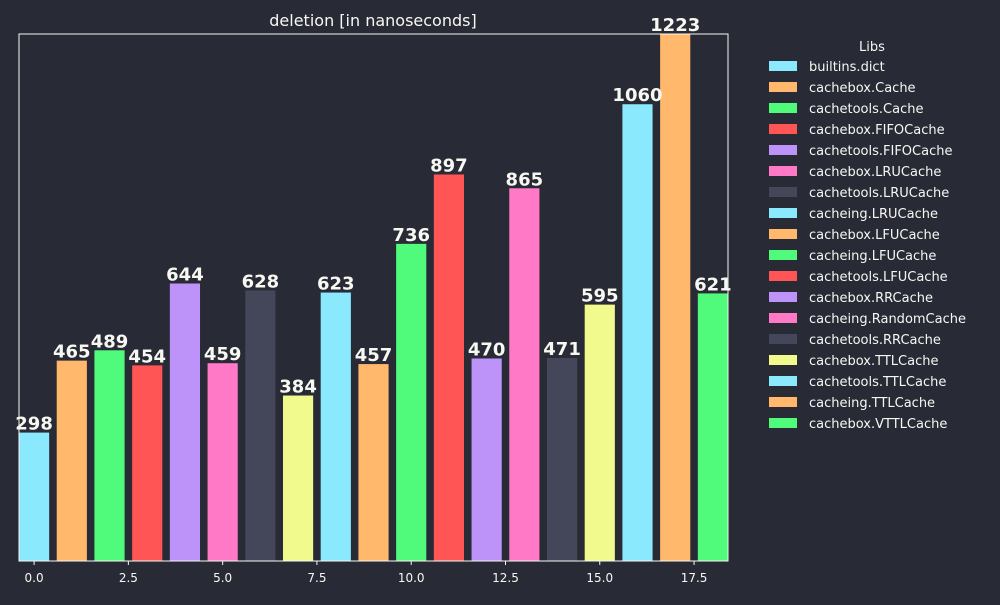  I want to click on bar-value-label: 471, so click(562, 349).